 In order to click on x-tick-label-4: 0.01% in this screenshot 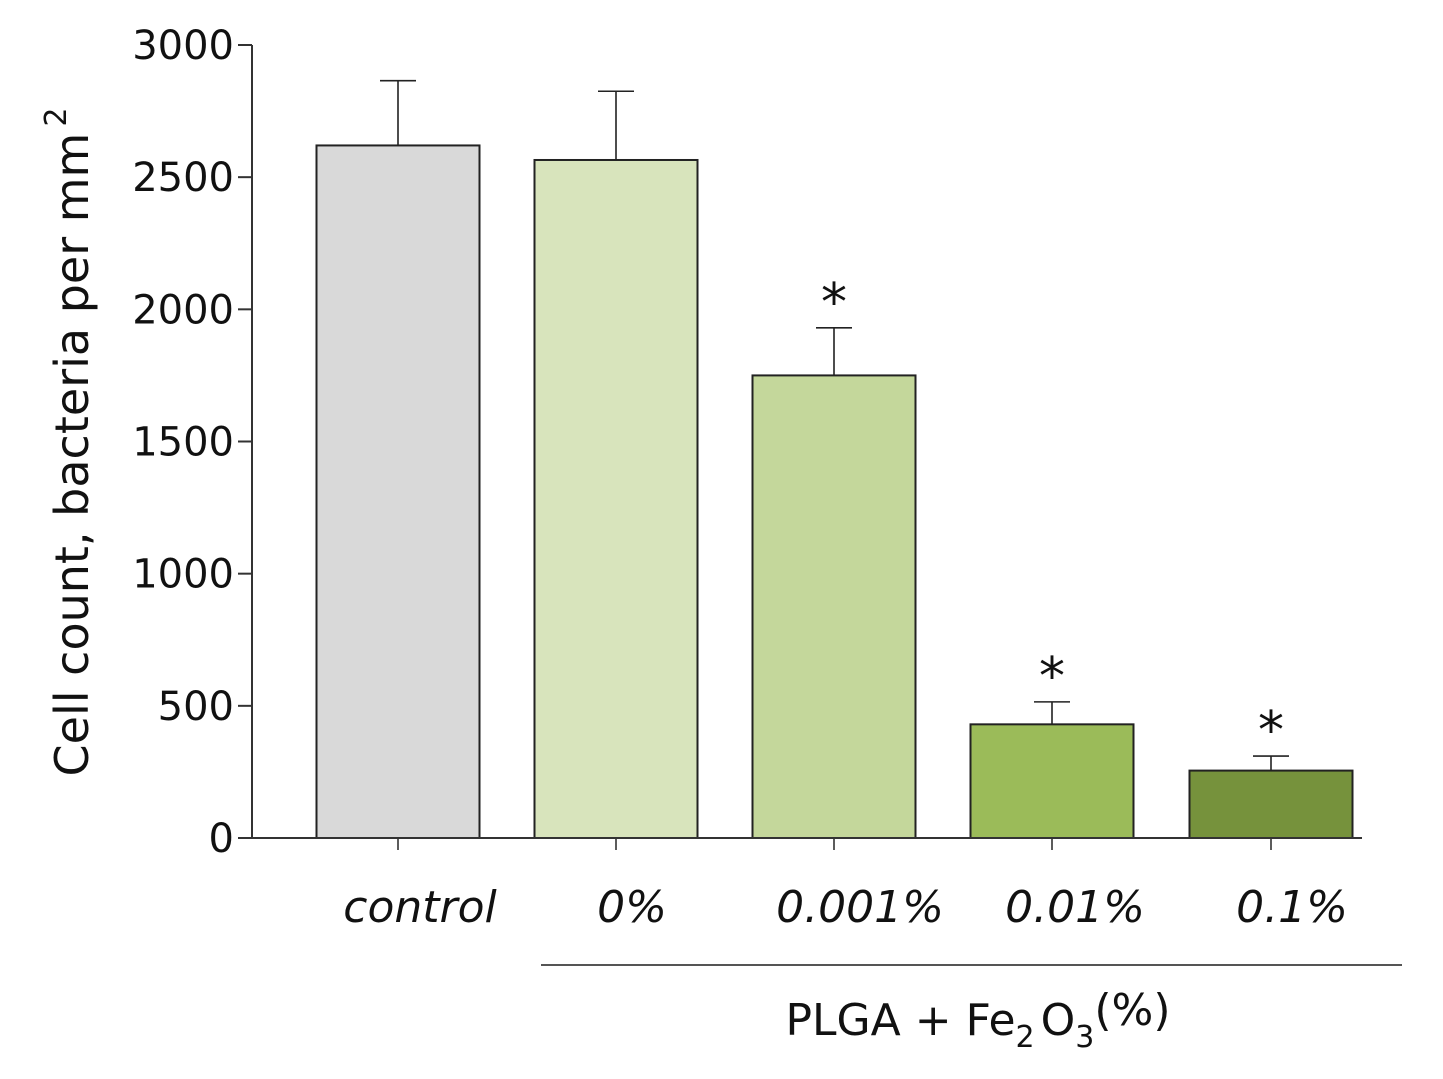, I will do `click(1075, 907)`.